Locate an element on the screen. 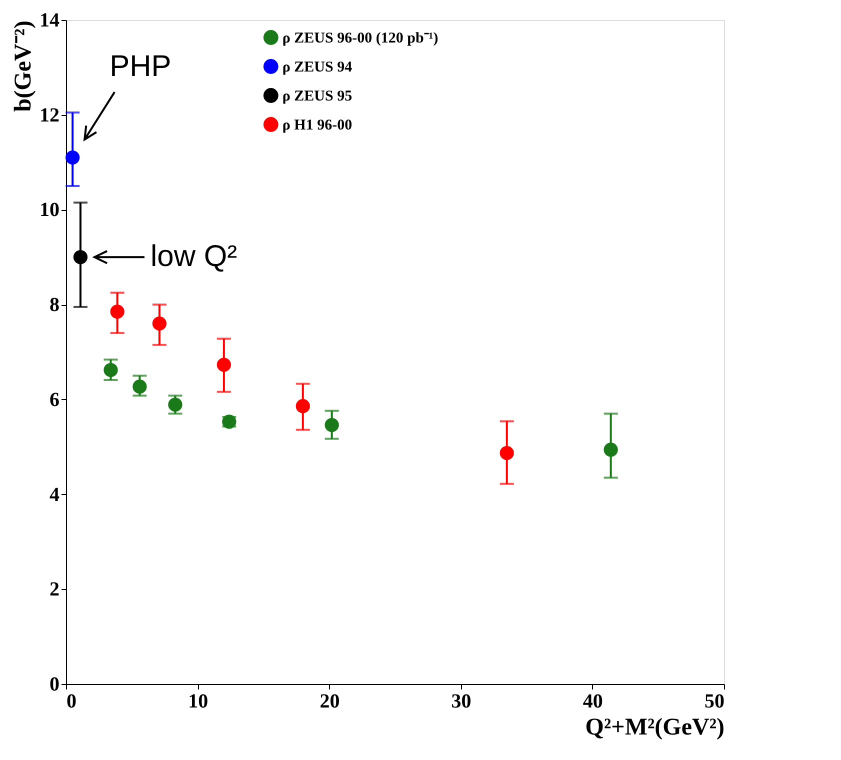 The height and width of the screenshot is (760, 841). x-tick-label: 20 is located at coordinates (330, 701).